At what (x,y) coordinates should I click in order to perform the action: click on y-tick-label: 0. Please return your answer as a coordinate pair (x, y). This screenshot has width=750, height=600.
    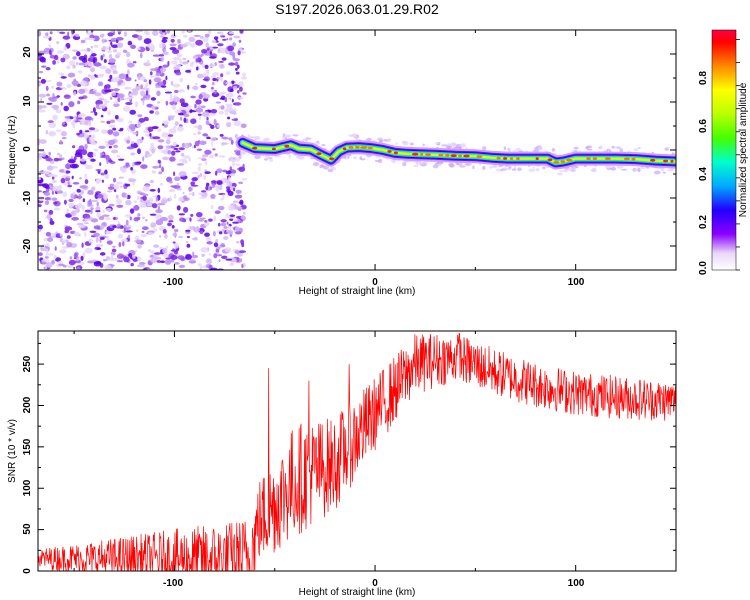
    Looking at the image, I should click on (27, 571).